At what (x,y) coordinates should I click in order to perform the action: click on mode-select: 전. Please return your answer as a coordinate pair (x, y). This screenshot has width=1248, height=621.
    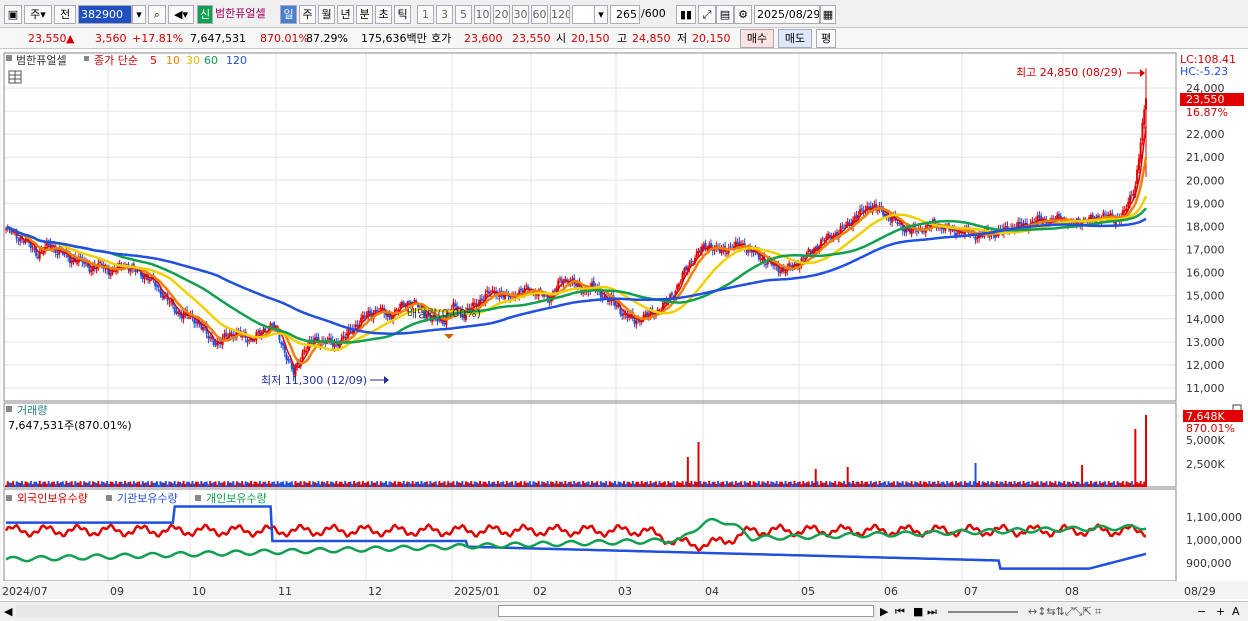
    Looking at the image, I should click on (65, 14).